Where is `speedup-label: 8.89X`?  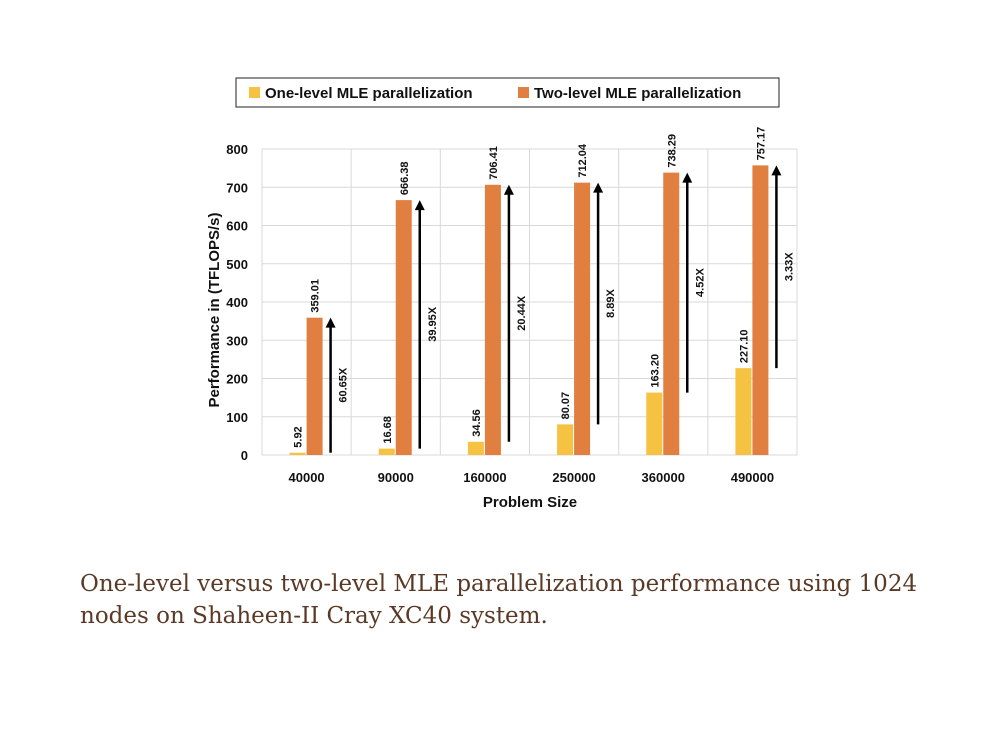
speedup-label: 8.89X is located at coordinates (611, 302).